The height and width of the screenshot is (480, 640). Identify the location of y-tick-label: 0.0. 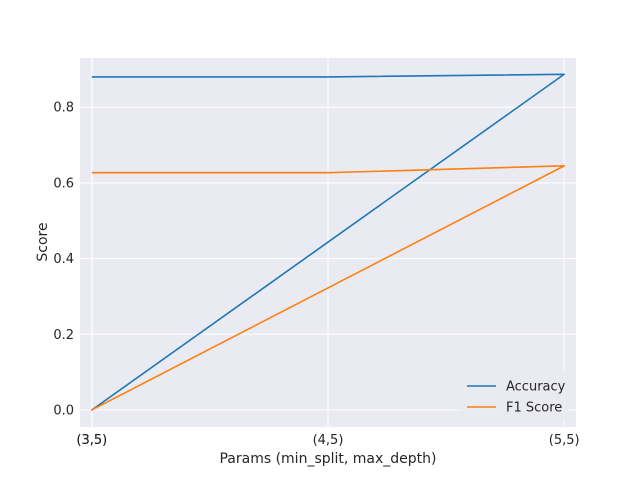
(63, 410).